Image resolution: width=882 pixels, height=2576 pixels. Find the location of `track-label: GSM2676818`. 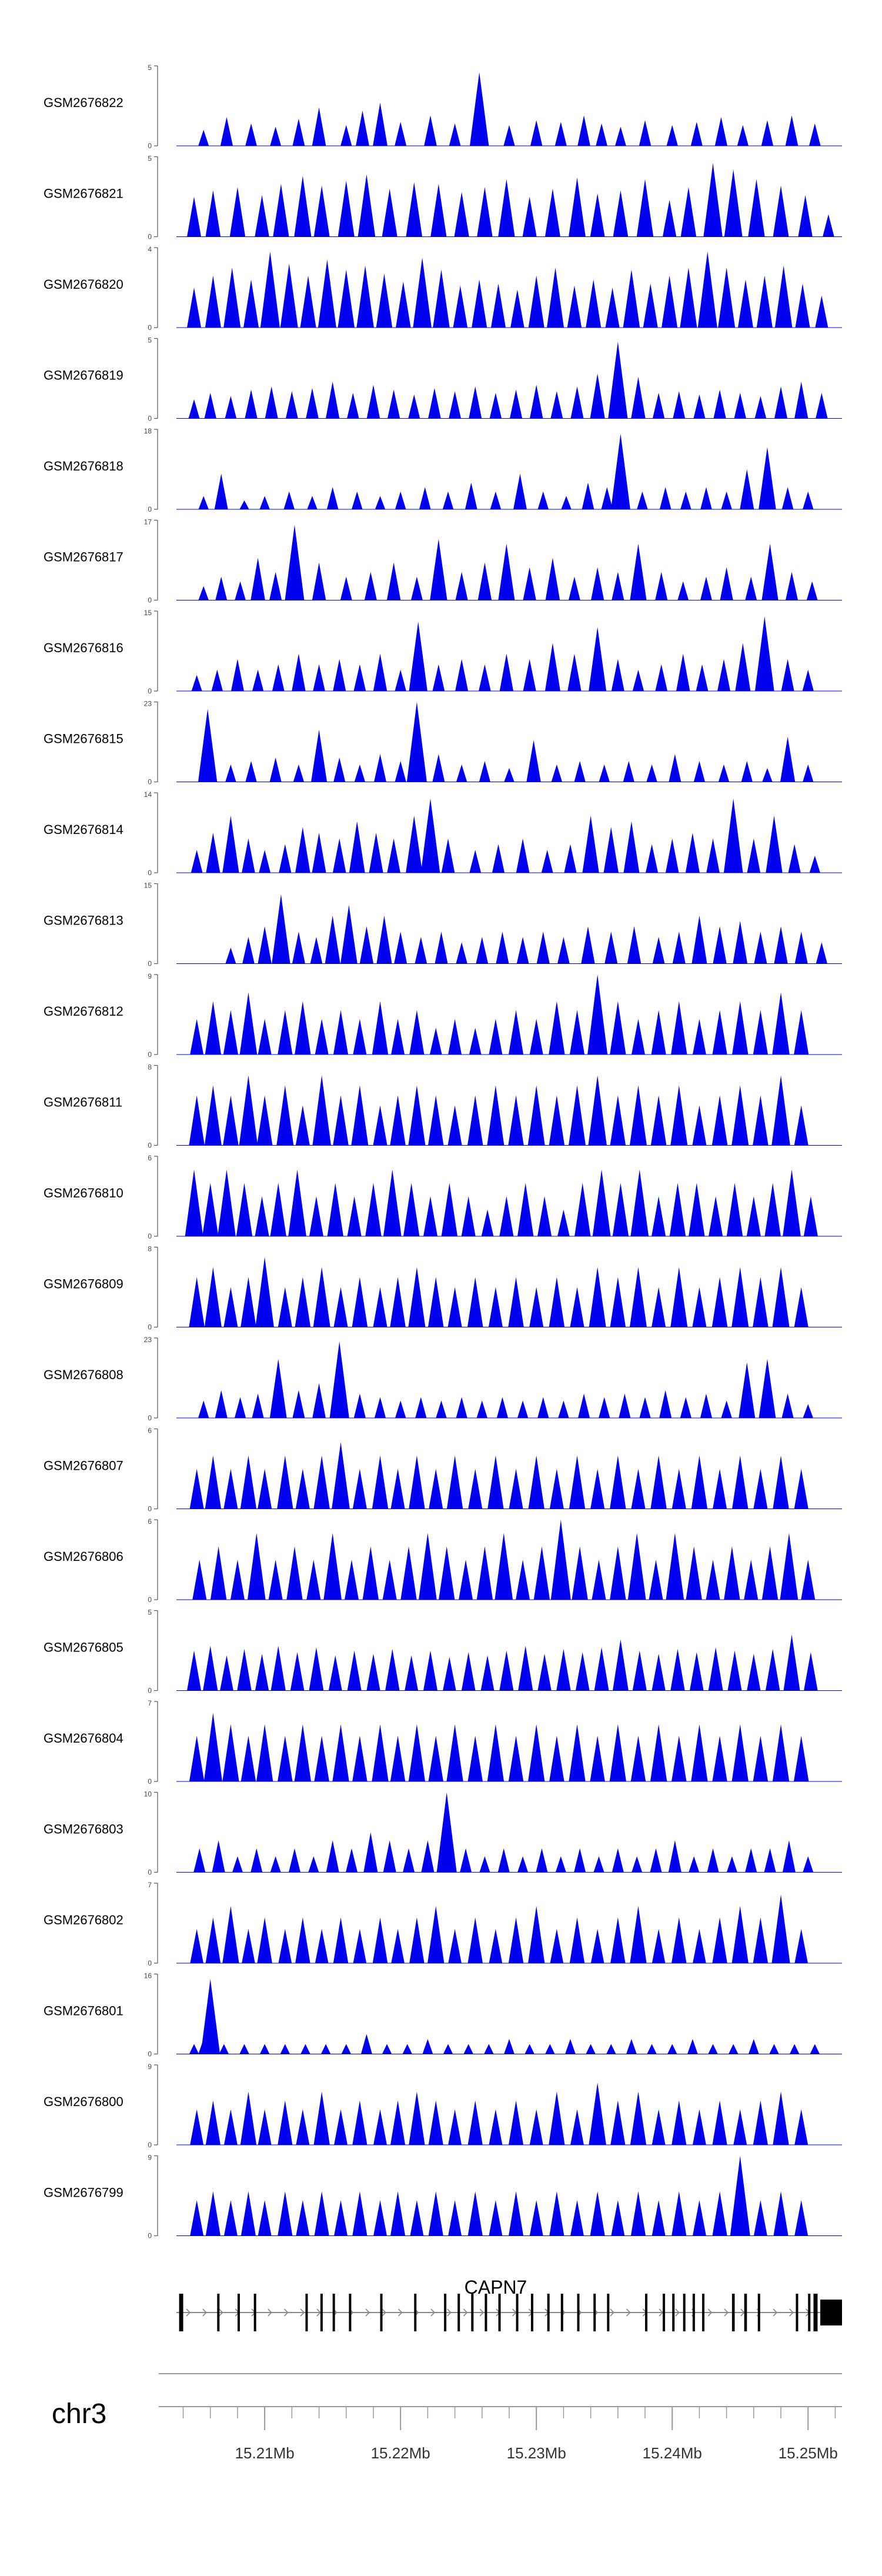

track-label: GSM2676818 is located at coordinates (83, 466).